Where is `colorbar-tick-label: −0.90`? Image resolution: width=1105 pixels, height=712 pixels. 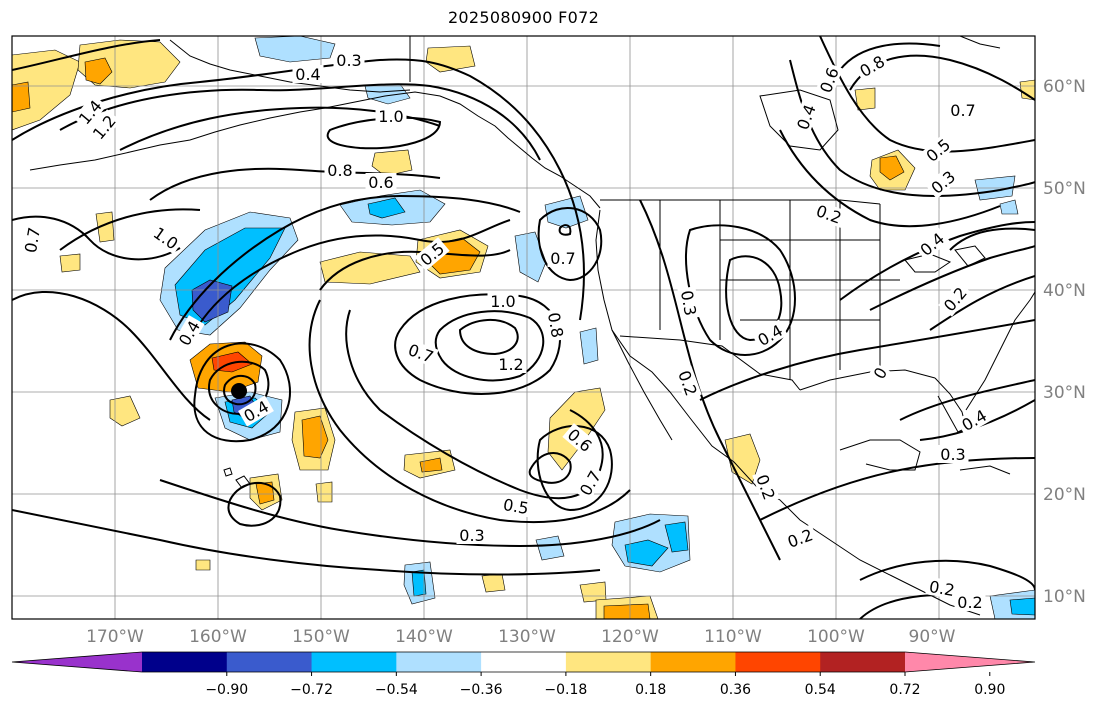 colorbar-tick-label: −0.90 is located at coordinates (226, 690).